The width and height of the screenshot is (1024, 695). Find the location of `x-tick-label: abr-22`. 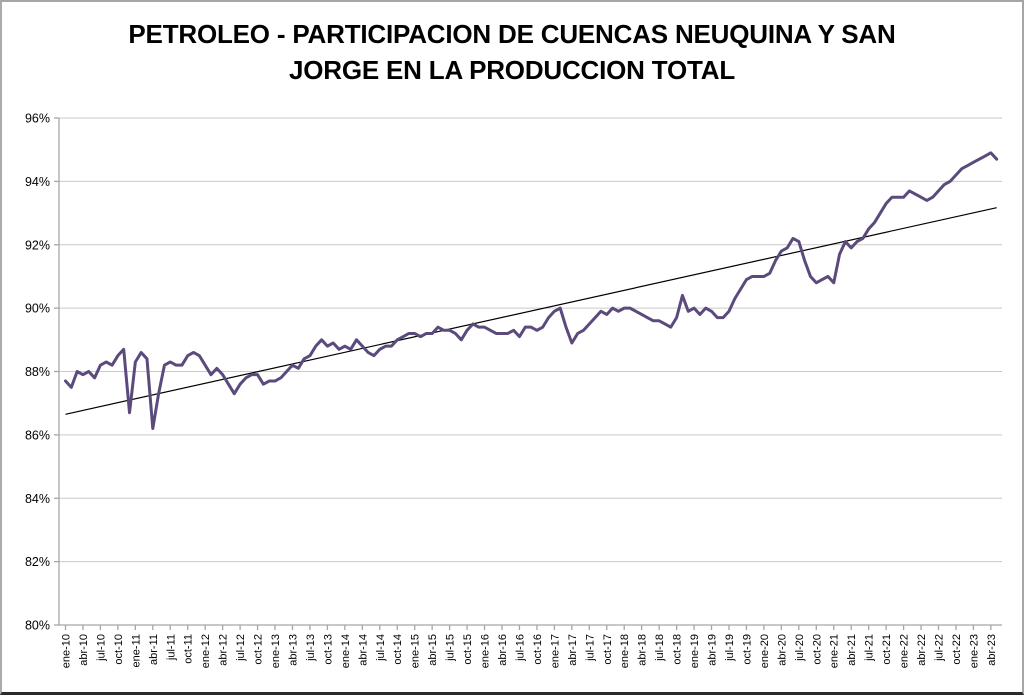

x-tick-label: abr-22 is located at coordinates (922, 650).